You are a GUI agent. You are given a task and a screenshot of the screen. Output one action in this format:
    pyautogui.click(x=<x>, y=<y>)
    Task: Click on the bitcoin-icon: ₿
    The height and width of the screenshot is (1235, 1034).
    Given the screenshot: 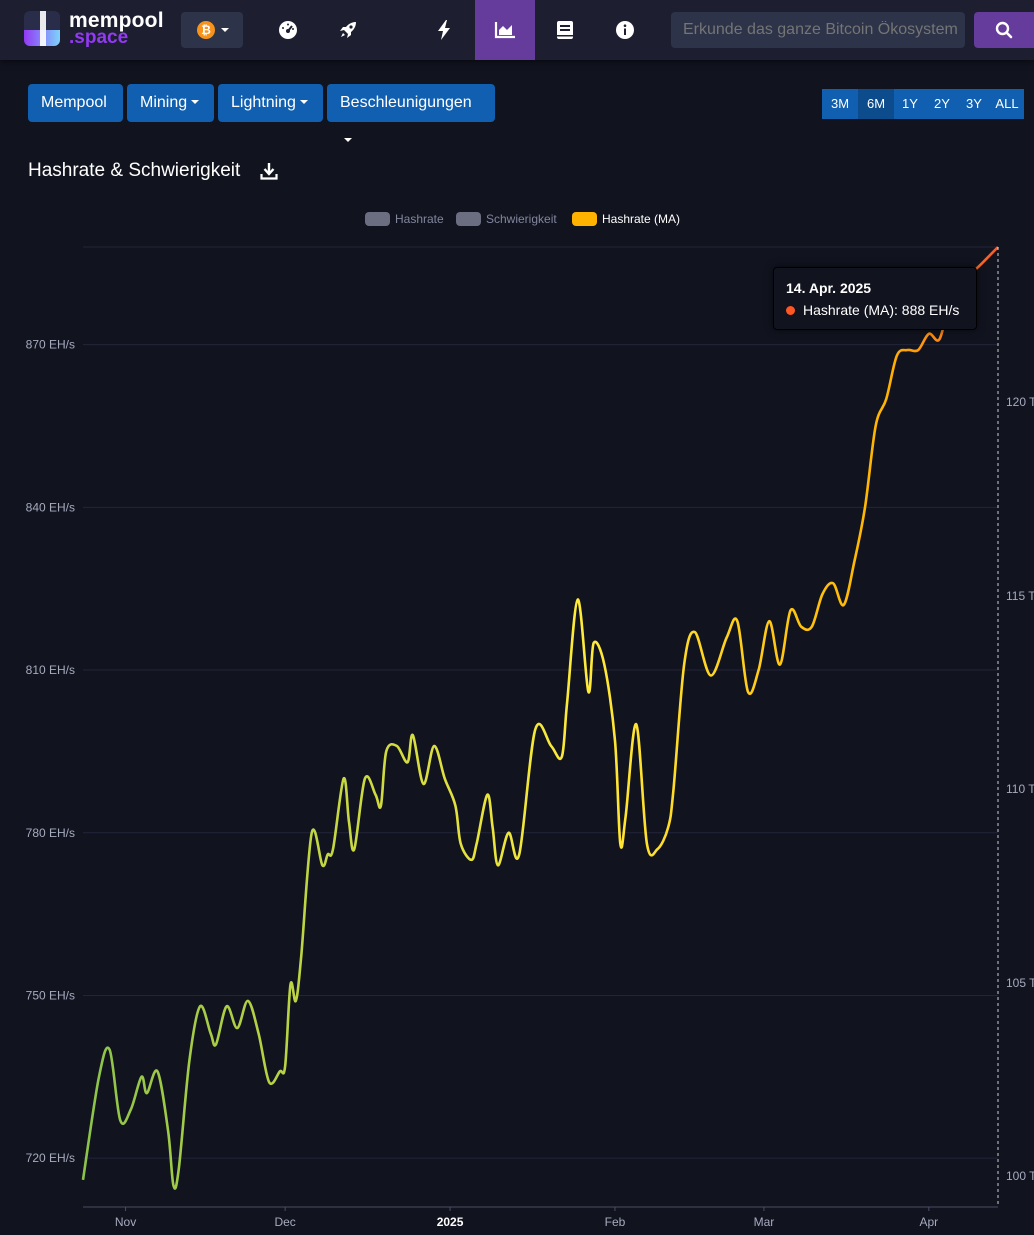 What is the action you would take?
    pyautogui.click(x=206, y=30)
    